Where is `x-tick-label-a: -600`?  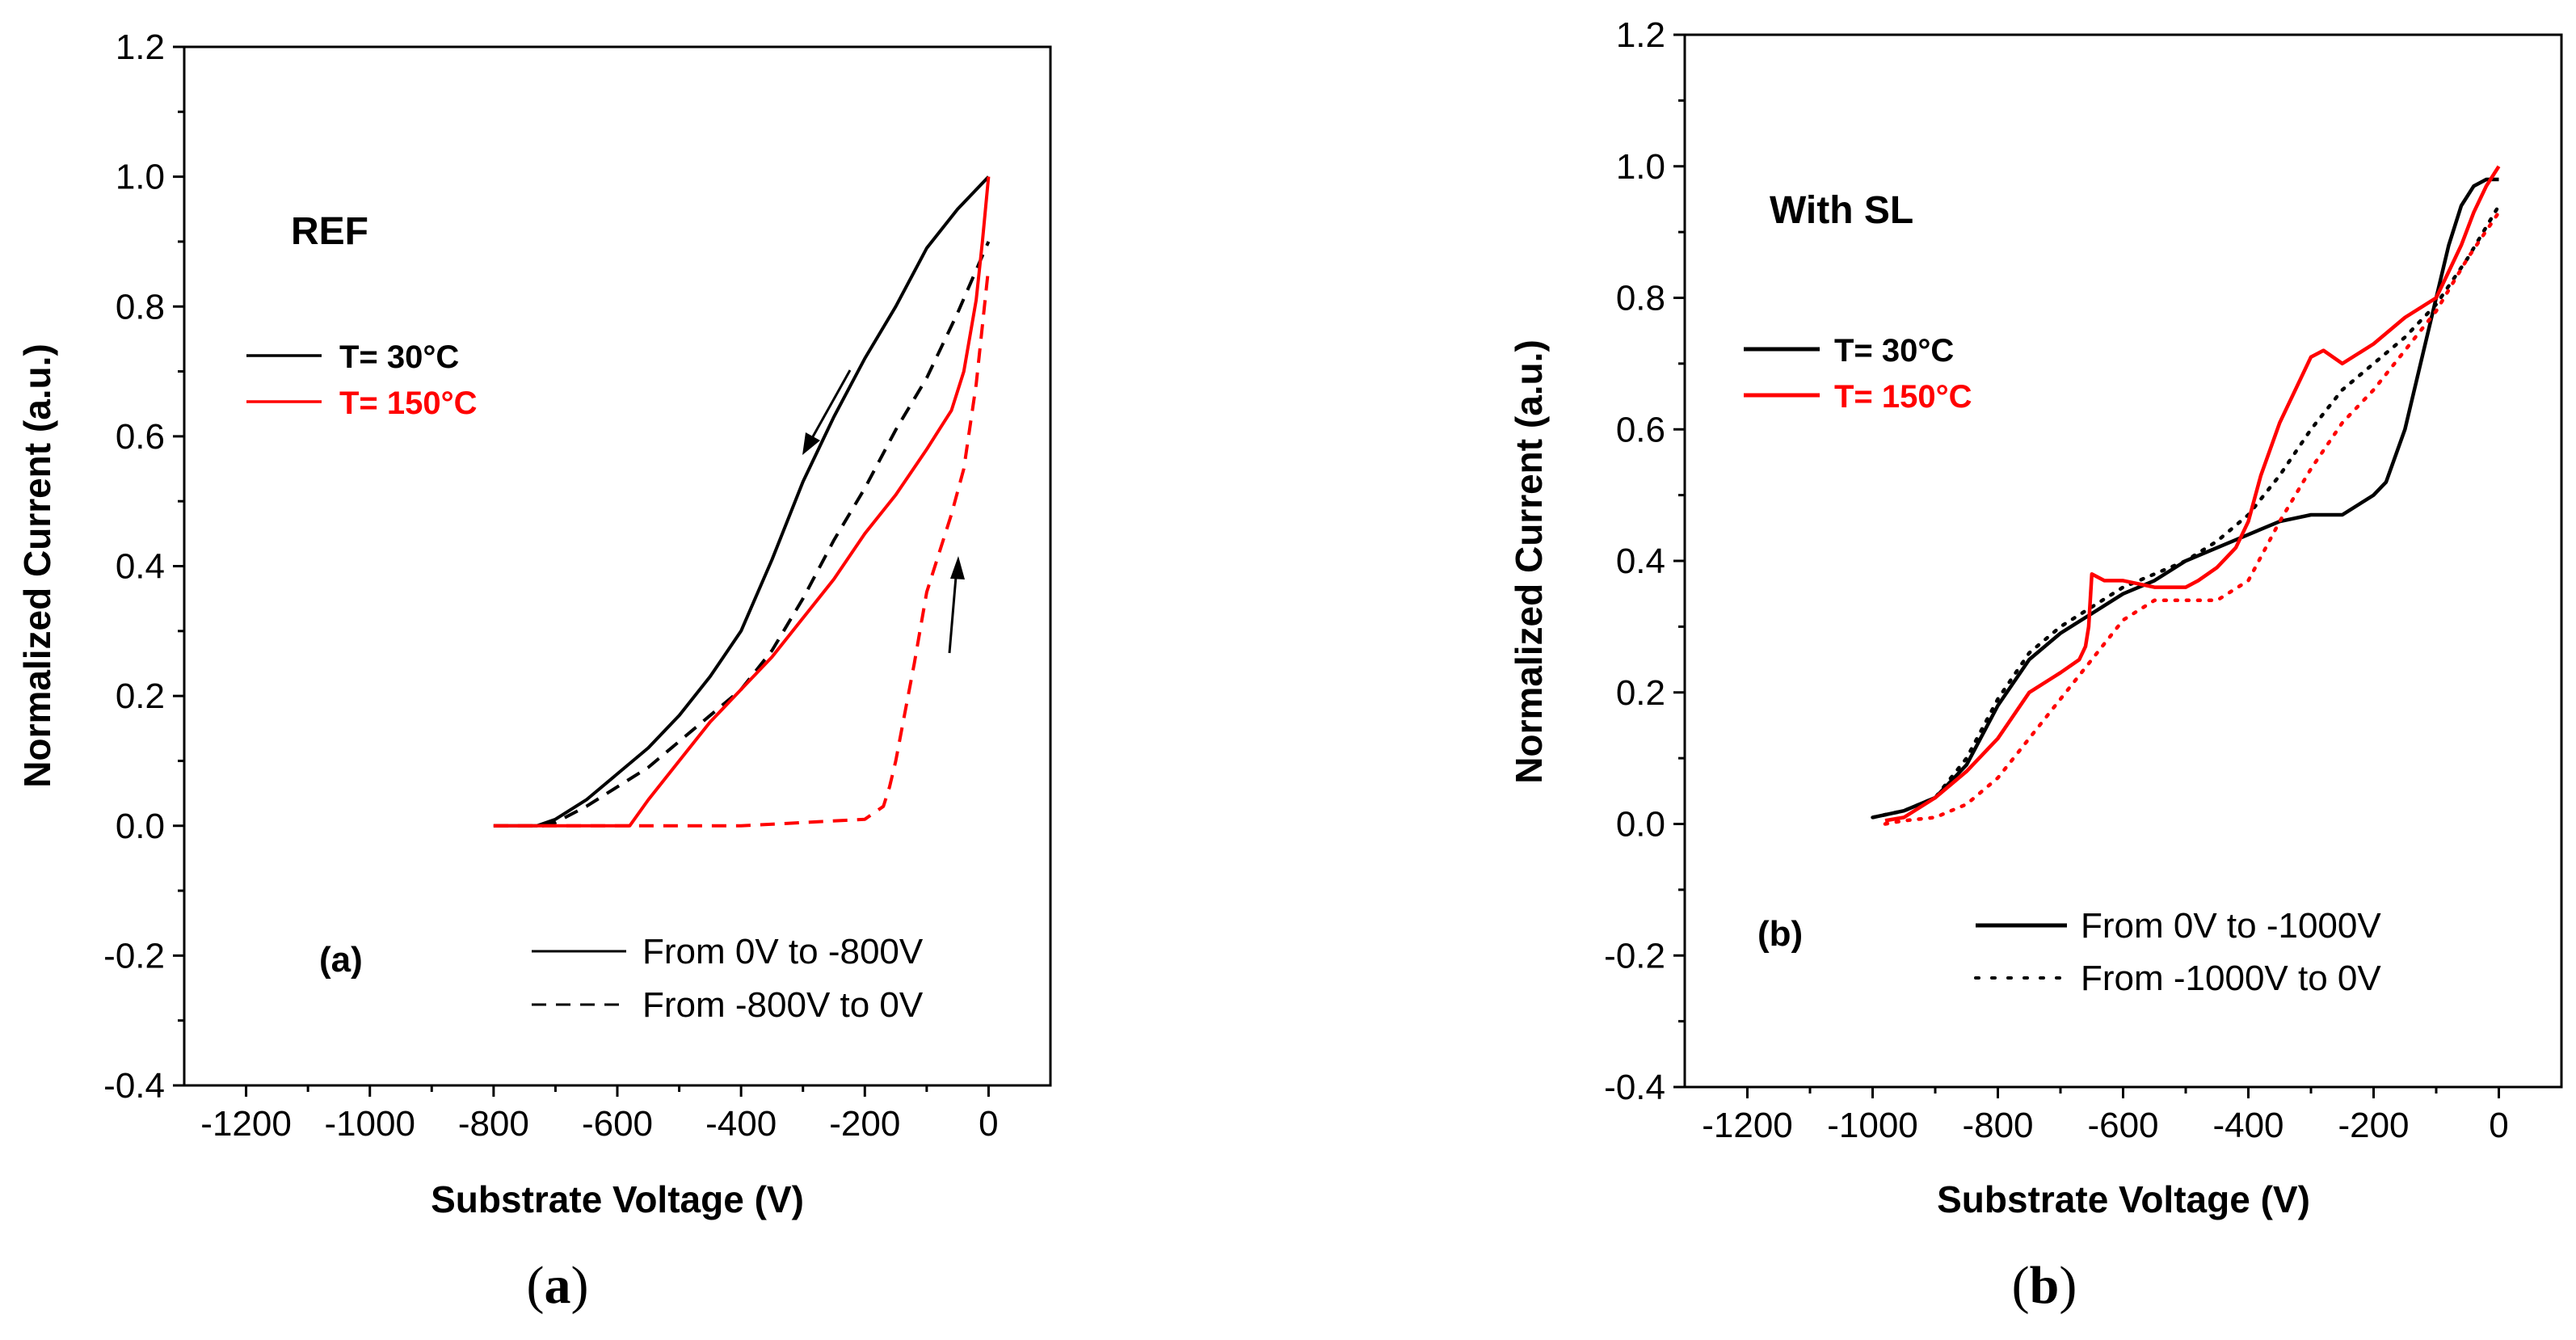 x-tick-label-a: -600 is located at coordinates (617, 1124).